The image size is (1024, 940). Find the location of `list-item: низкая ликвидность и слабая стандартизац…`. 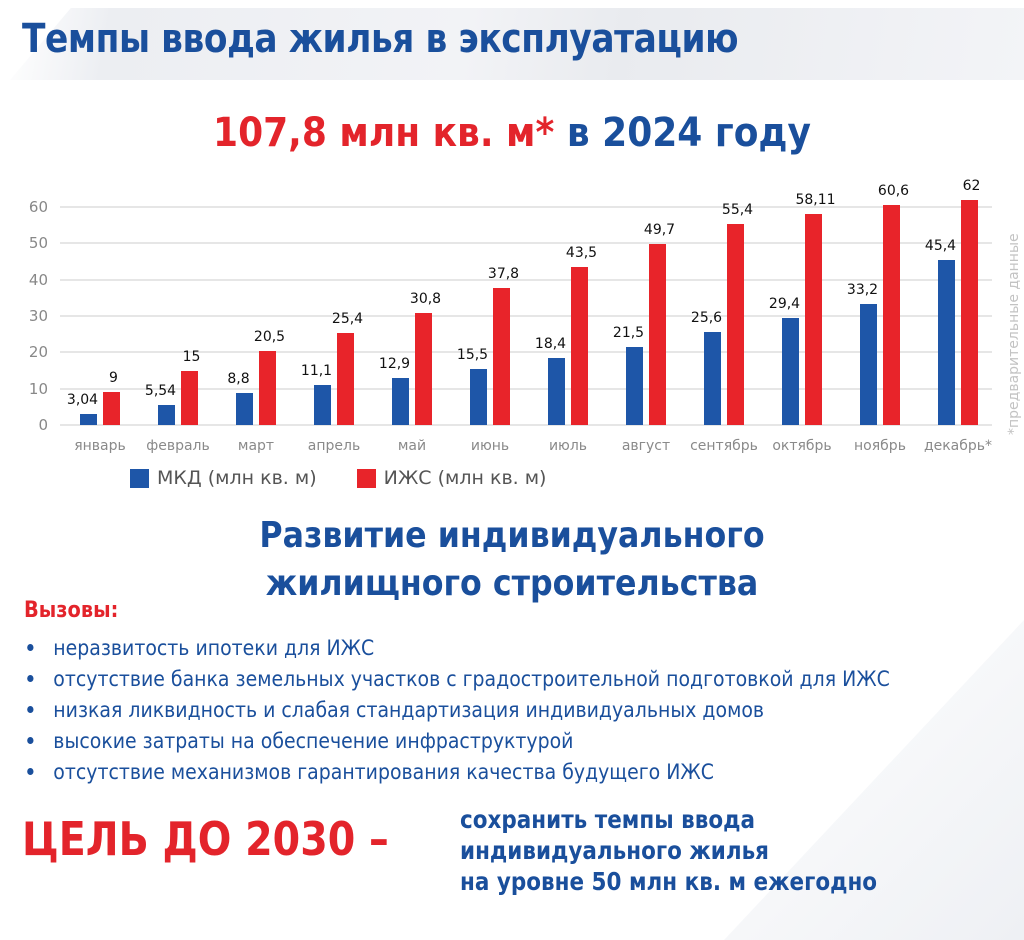

list-item: низкая ликвидность и слабая стандартизац… is located at coordinates (455, 709).